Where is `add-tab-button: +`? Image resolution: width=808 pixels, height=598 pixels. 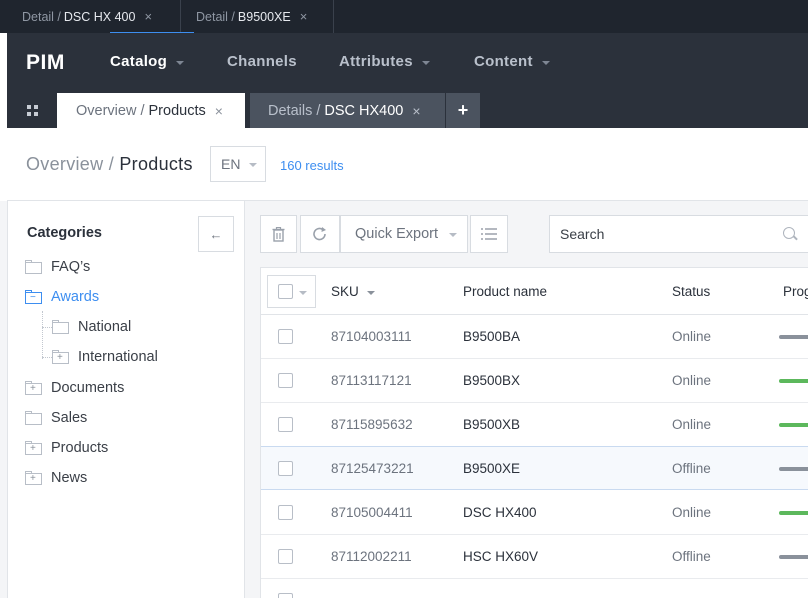 add-tab-button: + is located at coordinates (462, 110).